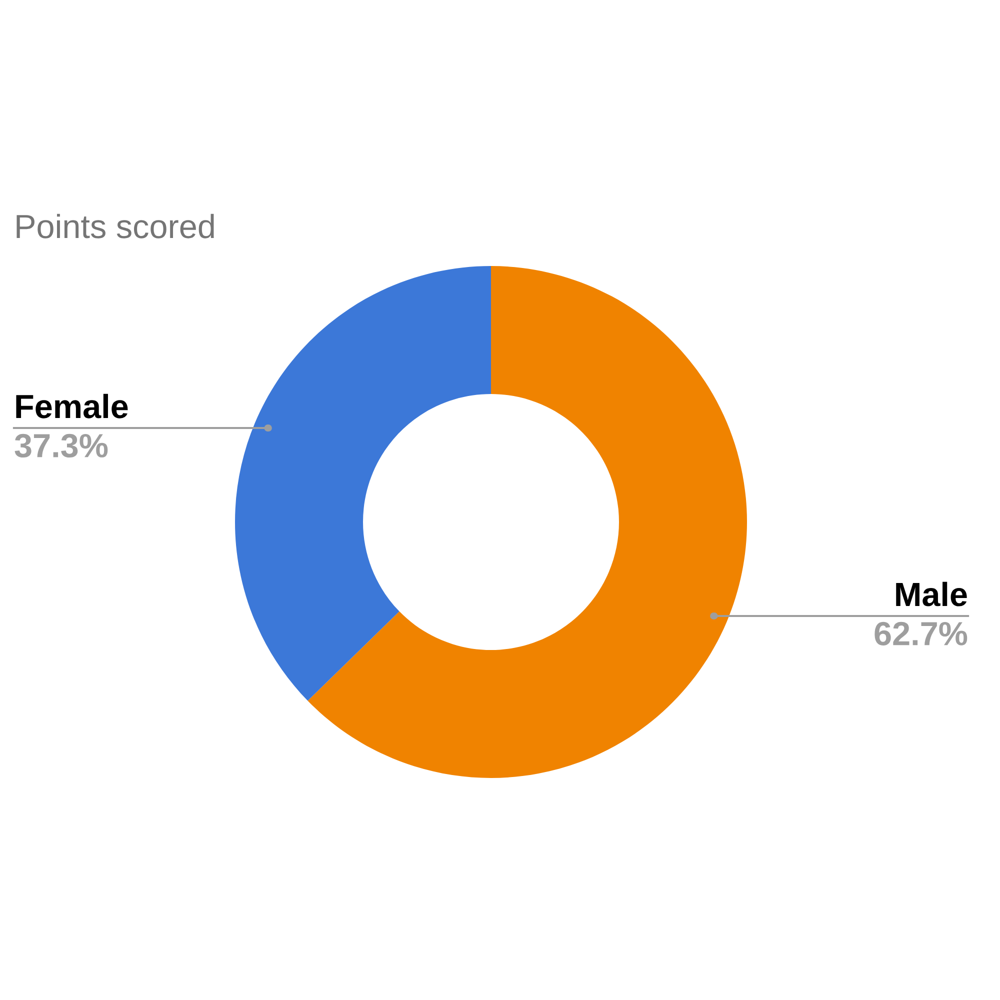 The height and width of the screenshot is (1000, 1000). I want to click on data-label: 62.7%, so click(921, 634).